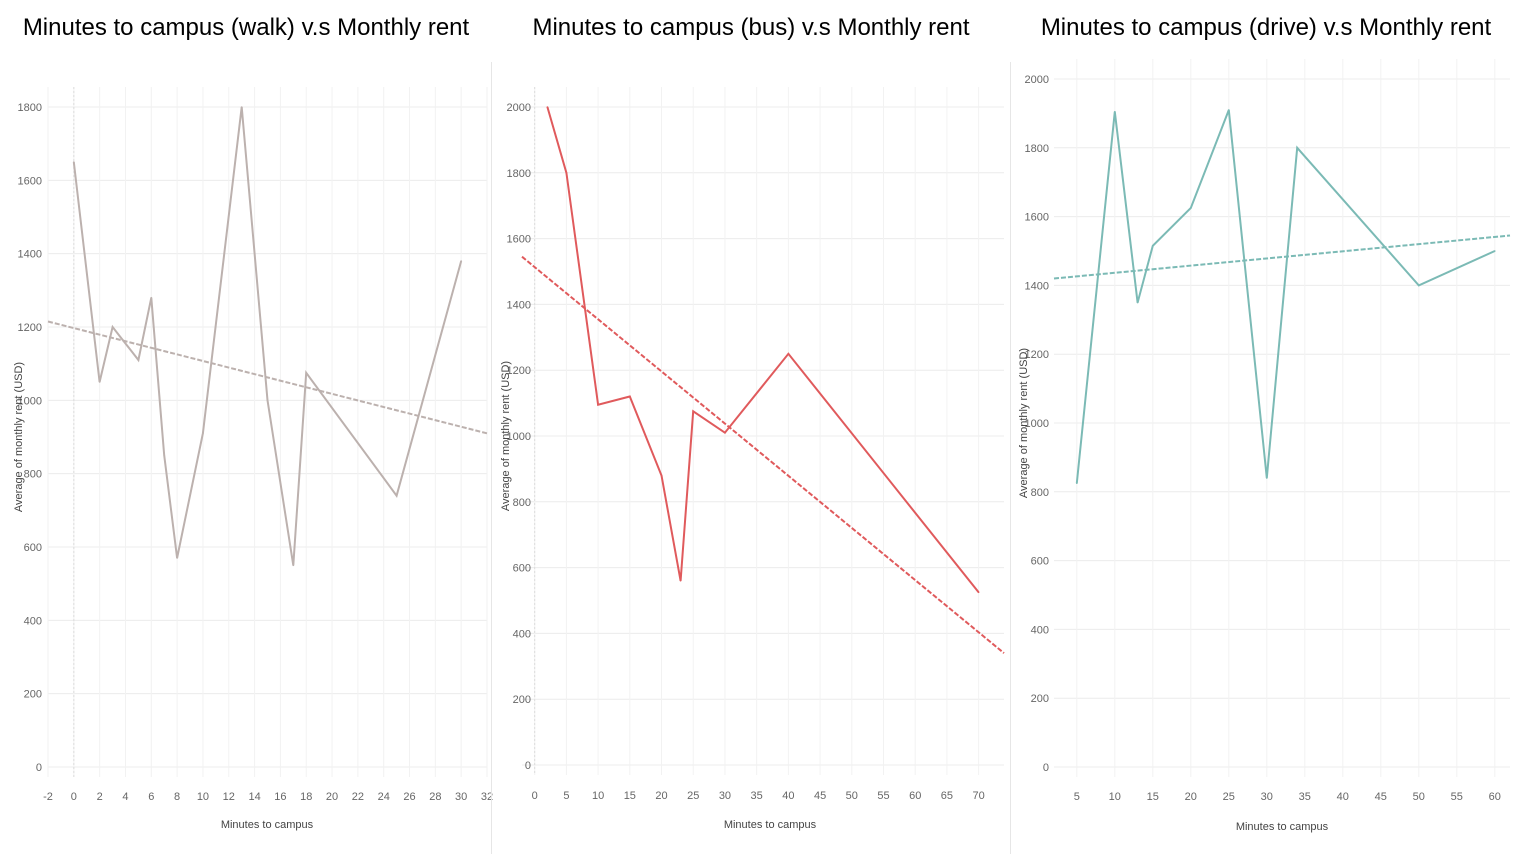 The height and width of the screenshot is (854, 1522). Describe the element at coordinates (384, 797) in the screenshot. I see `x-tick-label: 24` at that location.